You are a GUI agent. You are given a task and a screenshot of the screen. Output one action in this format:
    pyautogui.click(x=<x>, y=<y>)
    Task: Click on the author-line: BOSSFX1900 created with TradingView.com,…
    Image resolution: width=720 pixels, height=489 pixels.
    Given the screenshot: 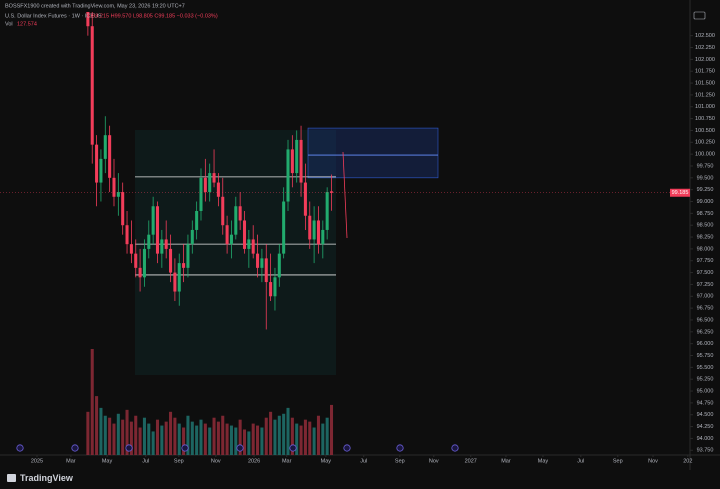 What is the action you would take?
    pyautogui.click(x=95, y=6)
    